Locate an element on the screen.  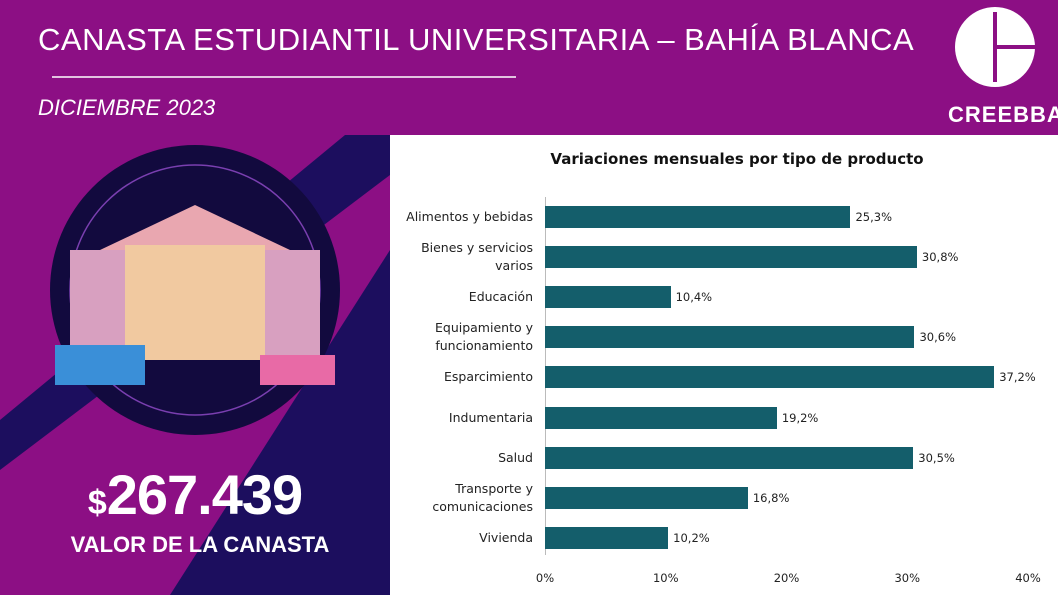
category-label: Transporte y comunicaciones is located at coordinates (482, 497).